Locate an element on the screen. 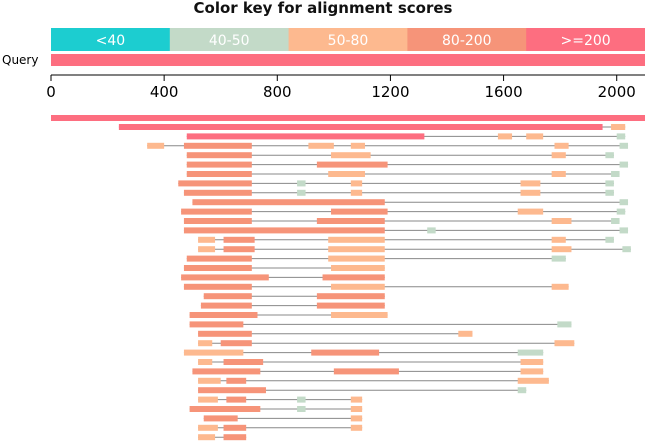  axis-tick-label-2: 800 is located at coordinates (277, 92).